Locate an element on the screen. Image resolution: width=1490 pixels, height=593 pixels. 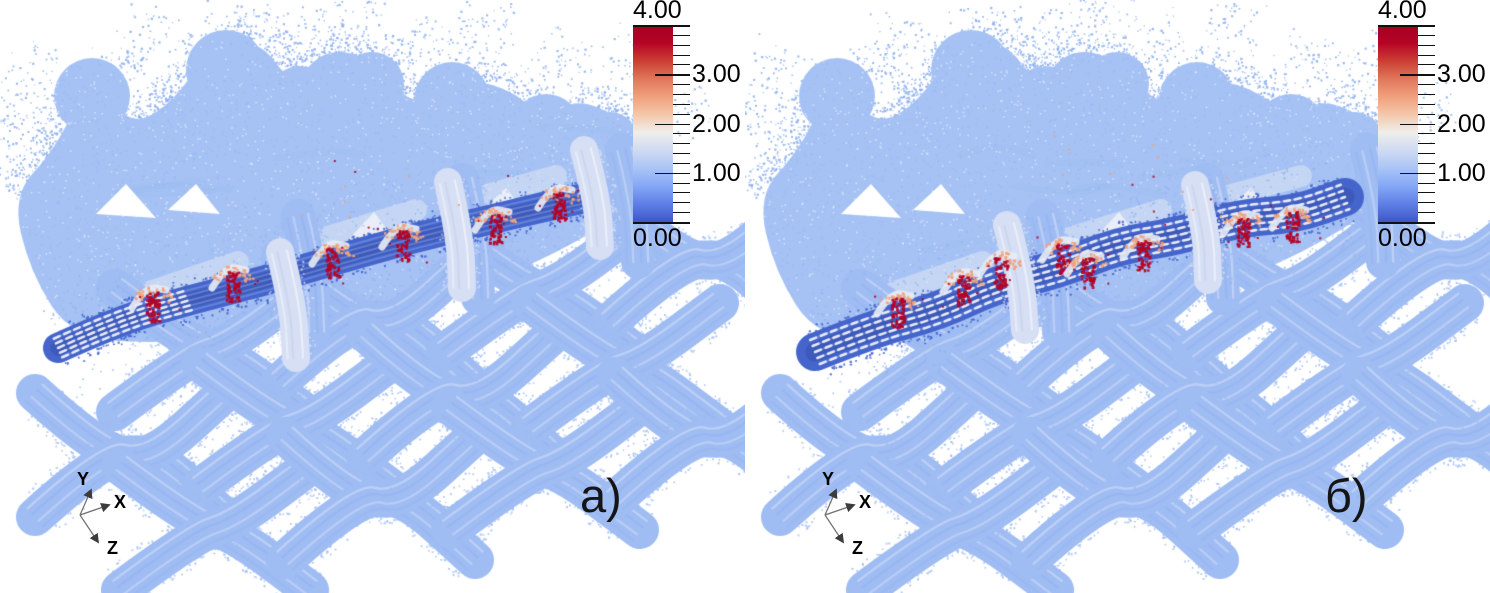
colorbar-b: 4.00 0.00 3.00 2.00 1.00 is located at coordinates (1432, 131).